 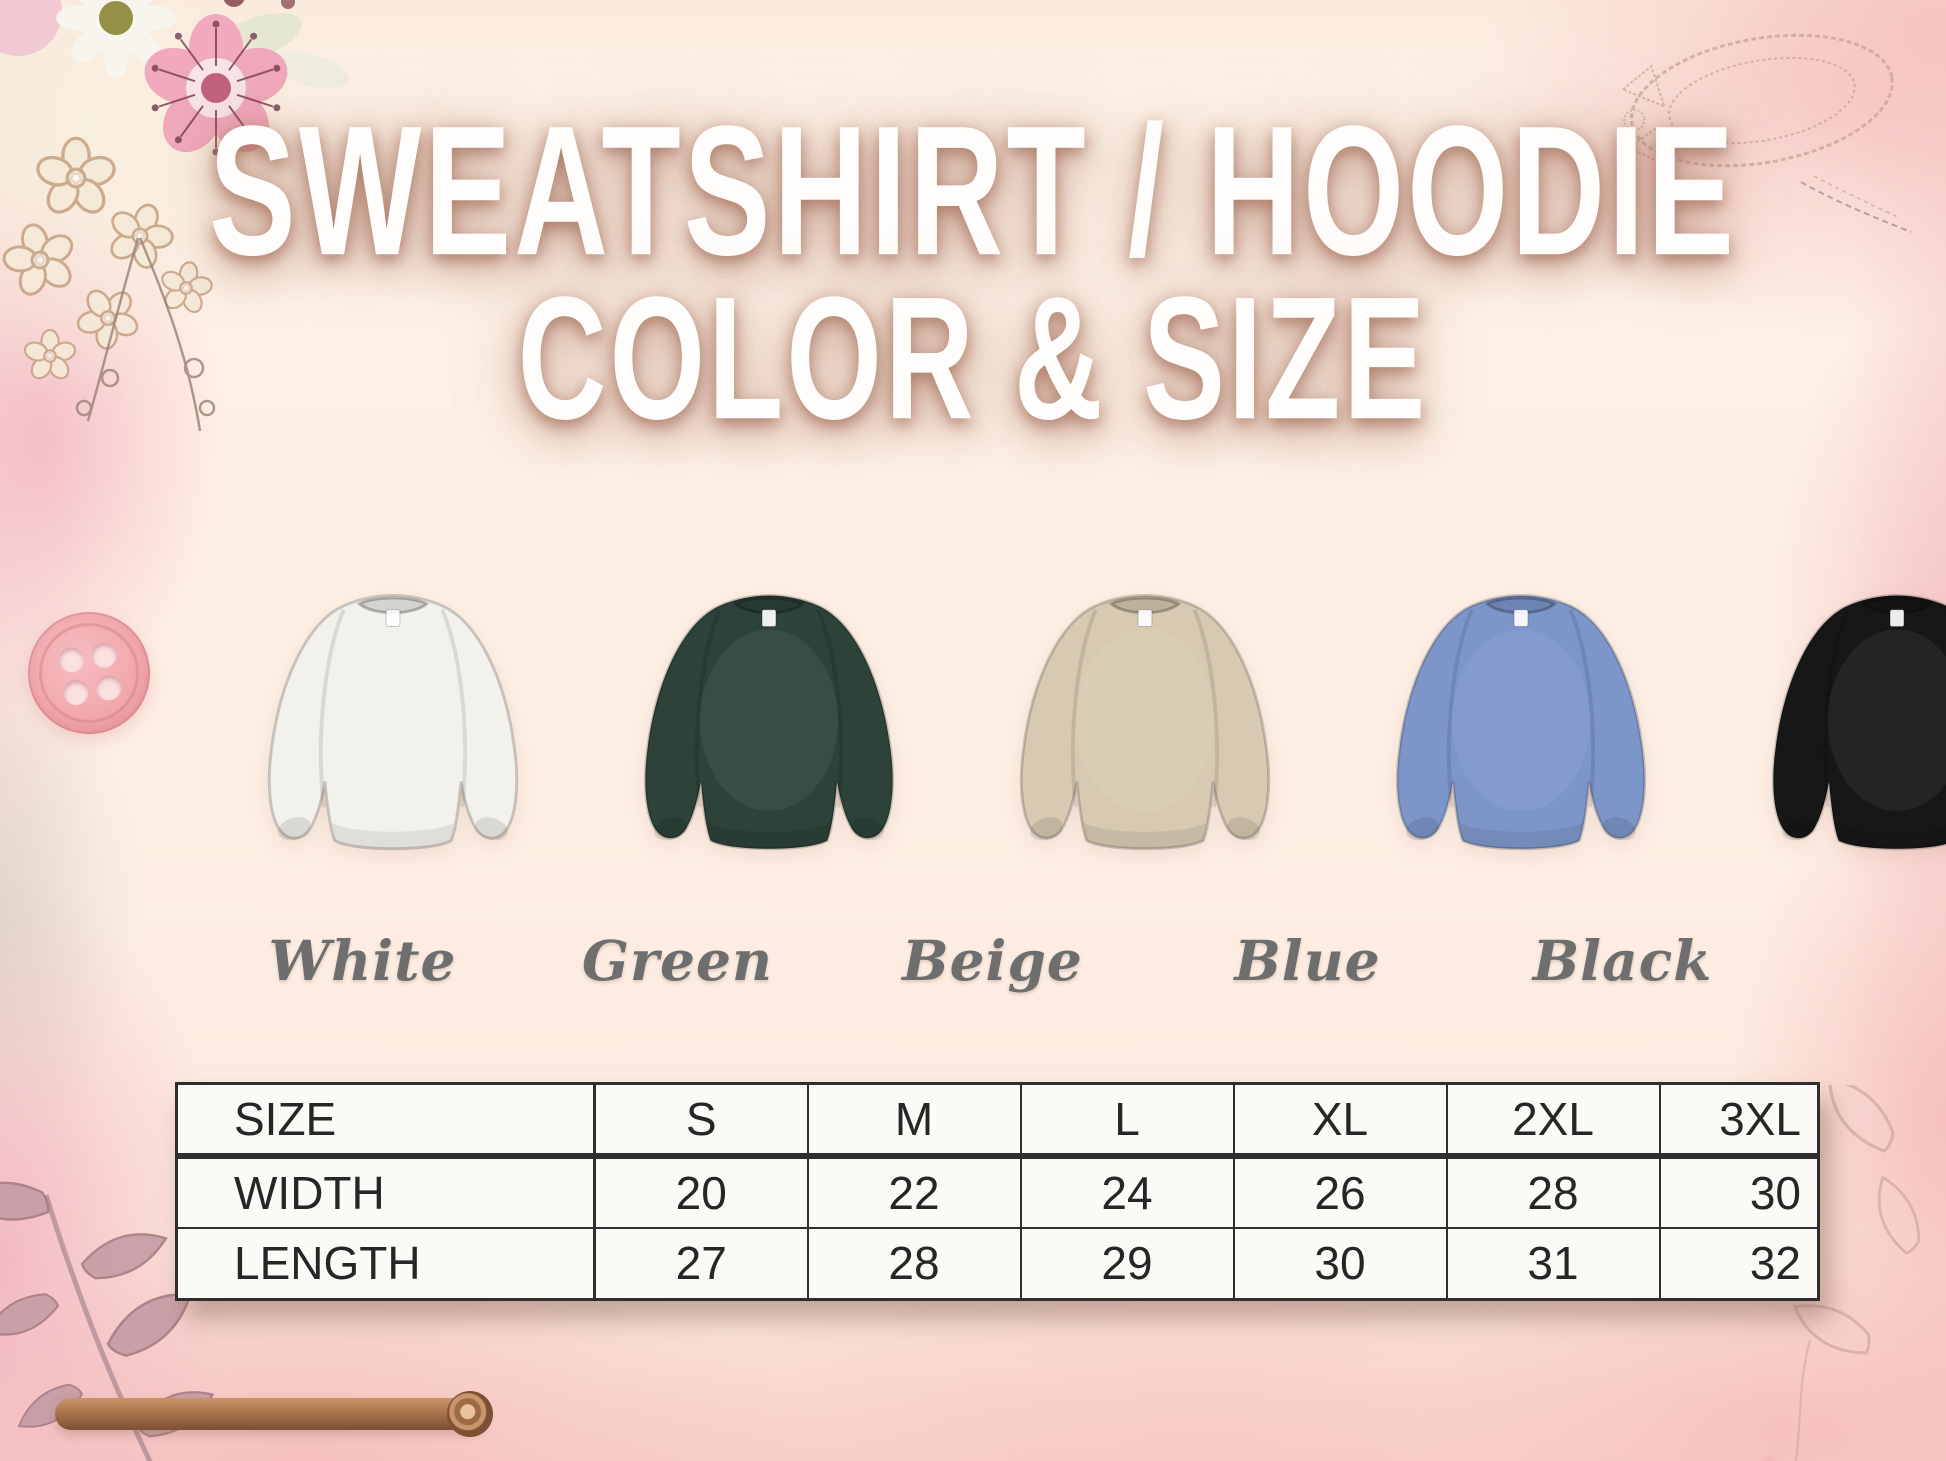 I want to click on color-label-beige: Beige, so click(x=992, y=960).